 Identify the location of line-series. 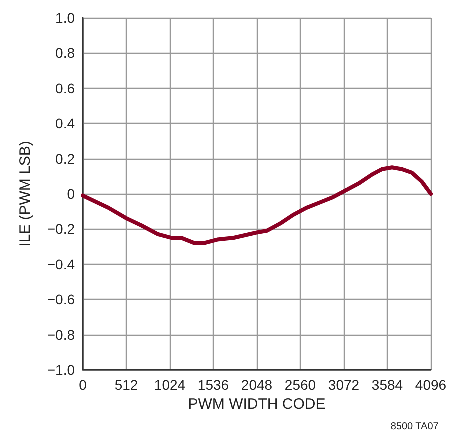
(257, 206).